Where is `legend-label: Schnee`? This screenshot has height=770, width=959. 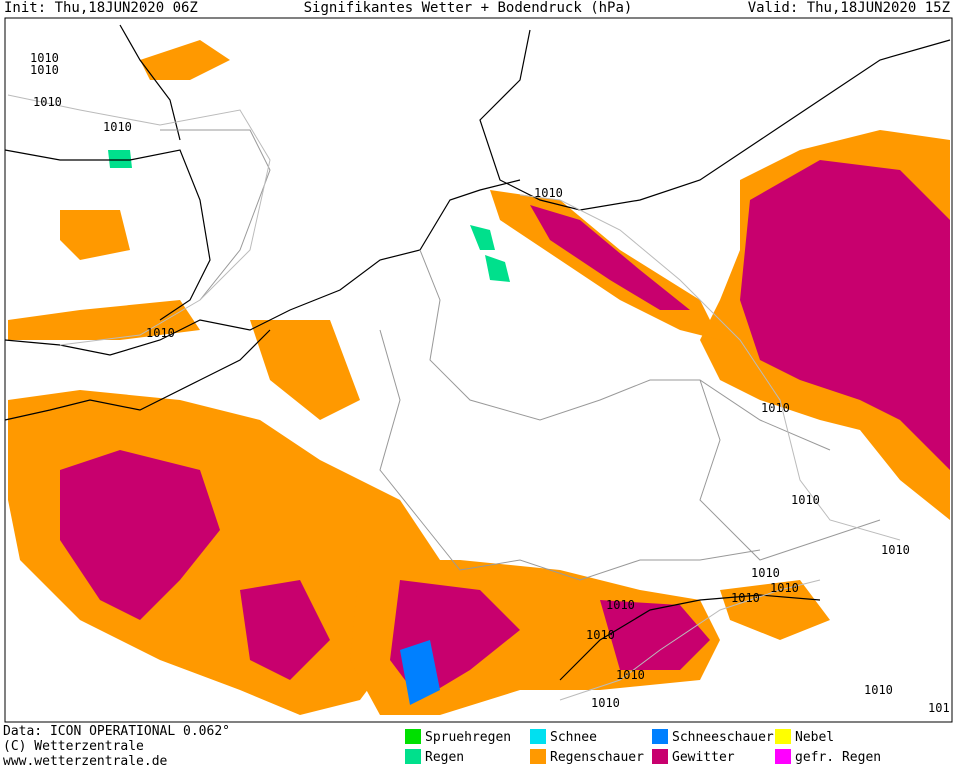
legend-label: Schnee is located at coordinates (573, 737).